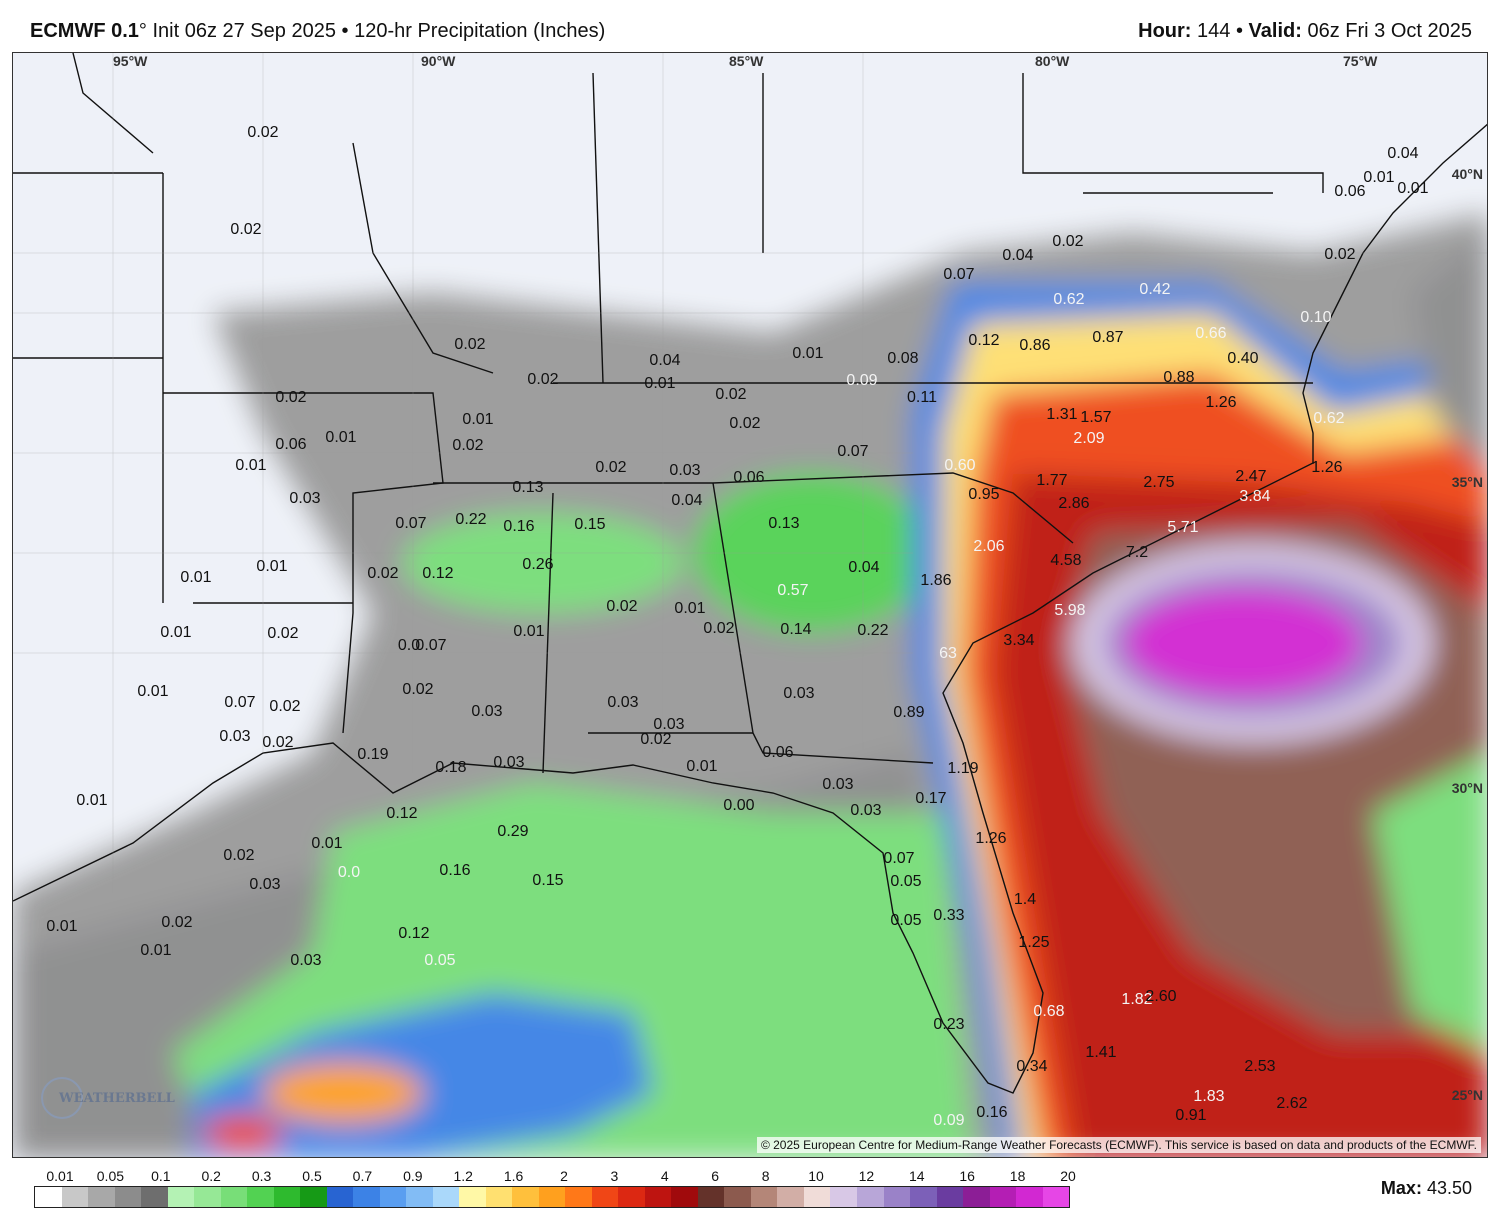 This screenshot has width=1500, height=1231. I want to click on precip-value-label: 0.08, so click(903, 358).